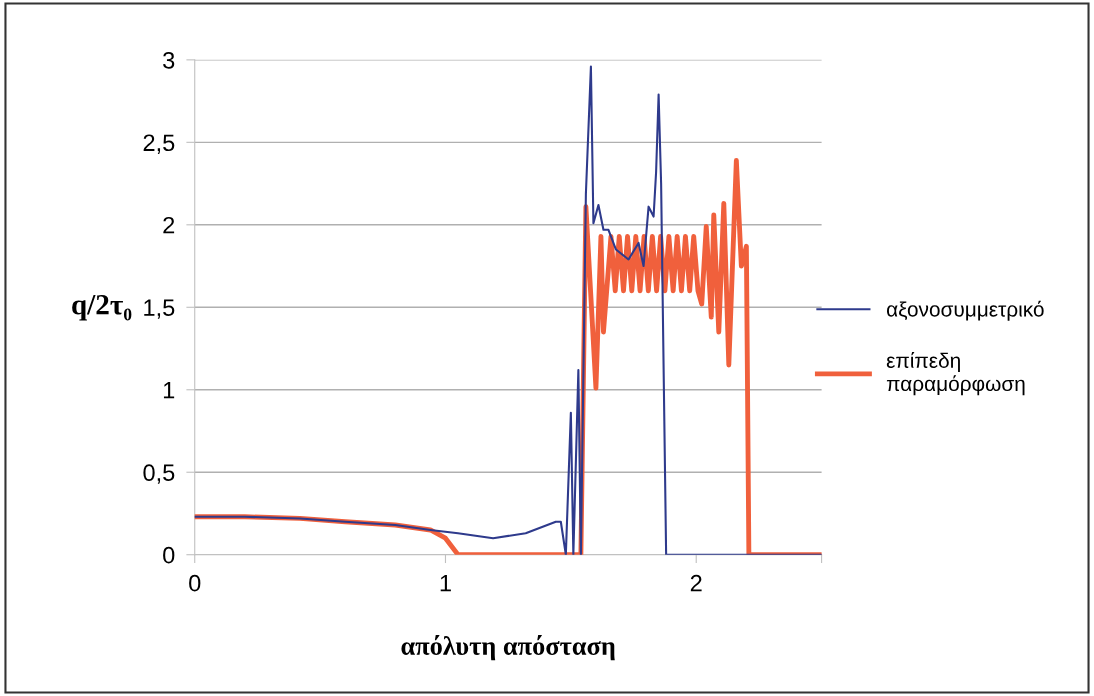 Image resolution: width=1094 pixels, height=696 pixels. I want to click on x-tick-label: 2, so click(696, 583).